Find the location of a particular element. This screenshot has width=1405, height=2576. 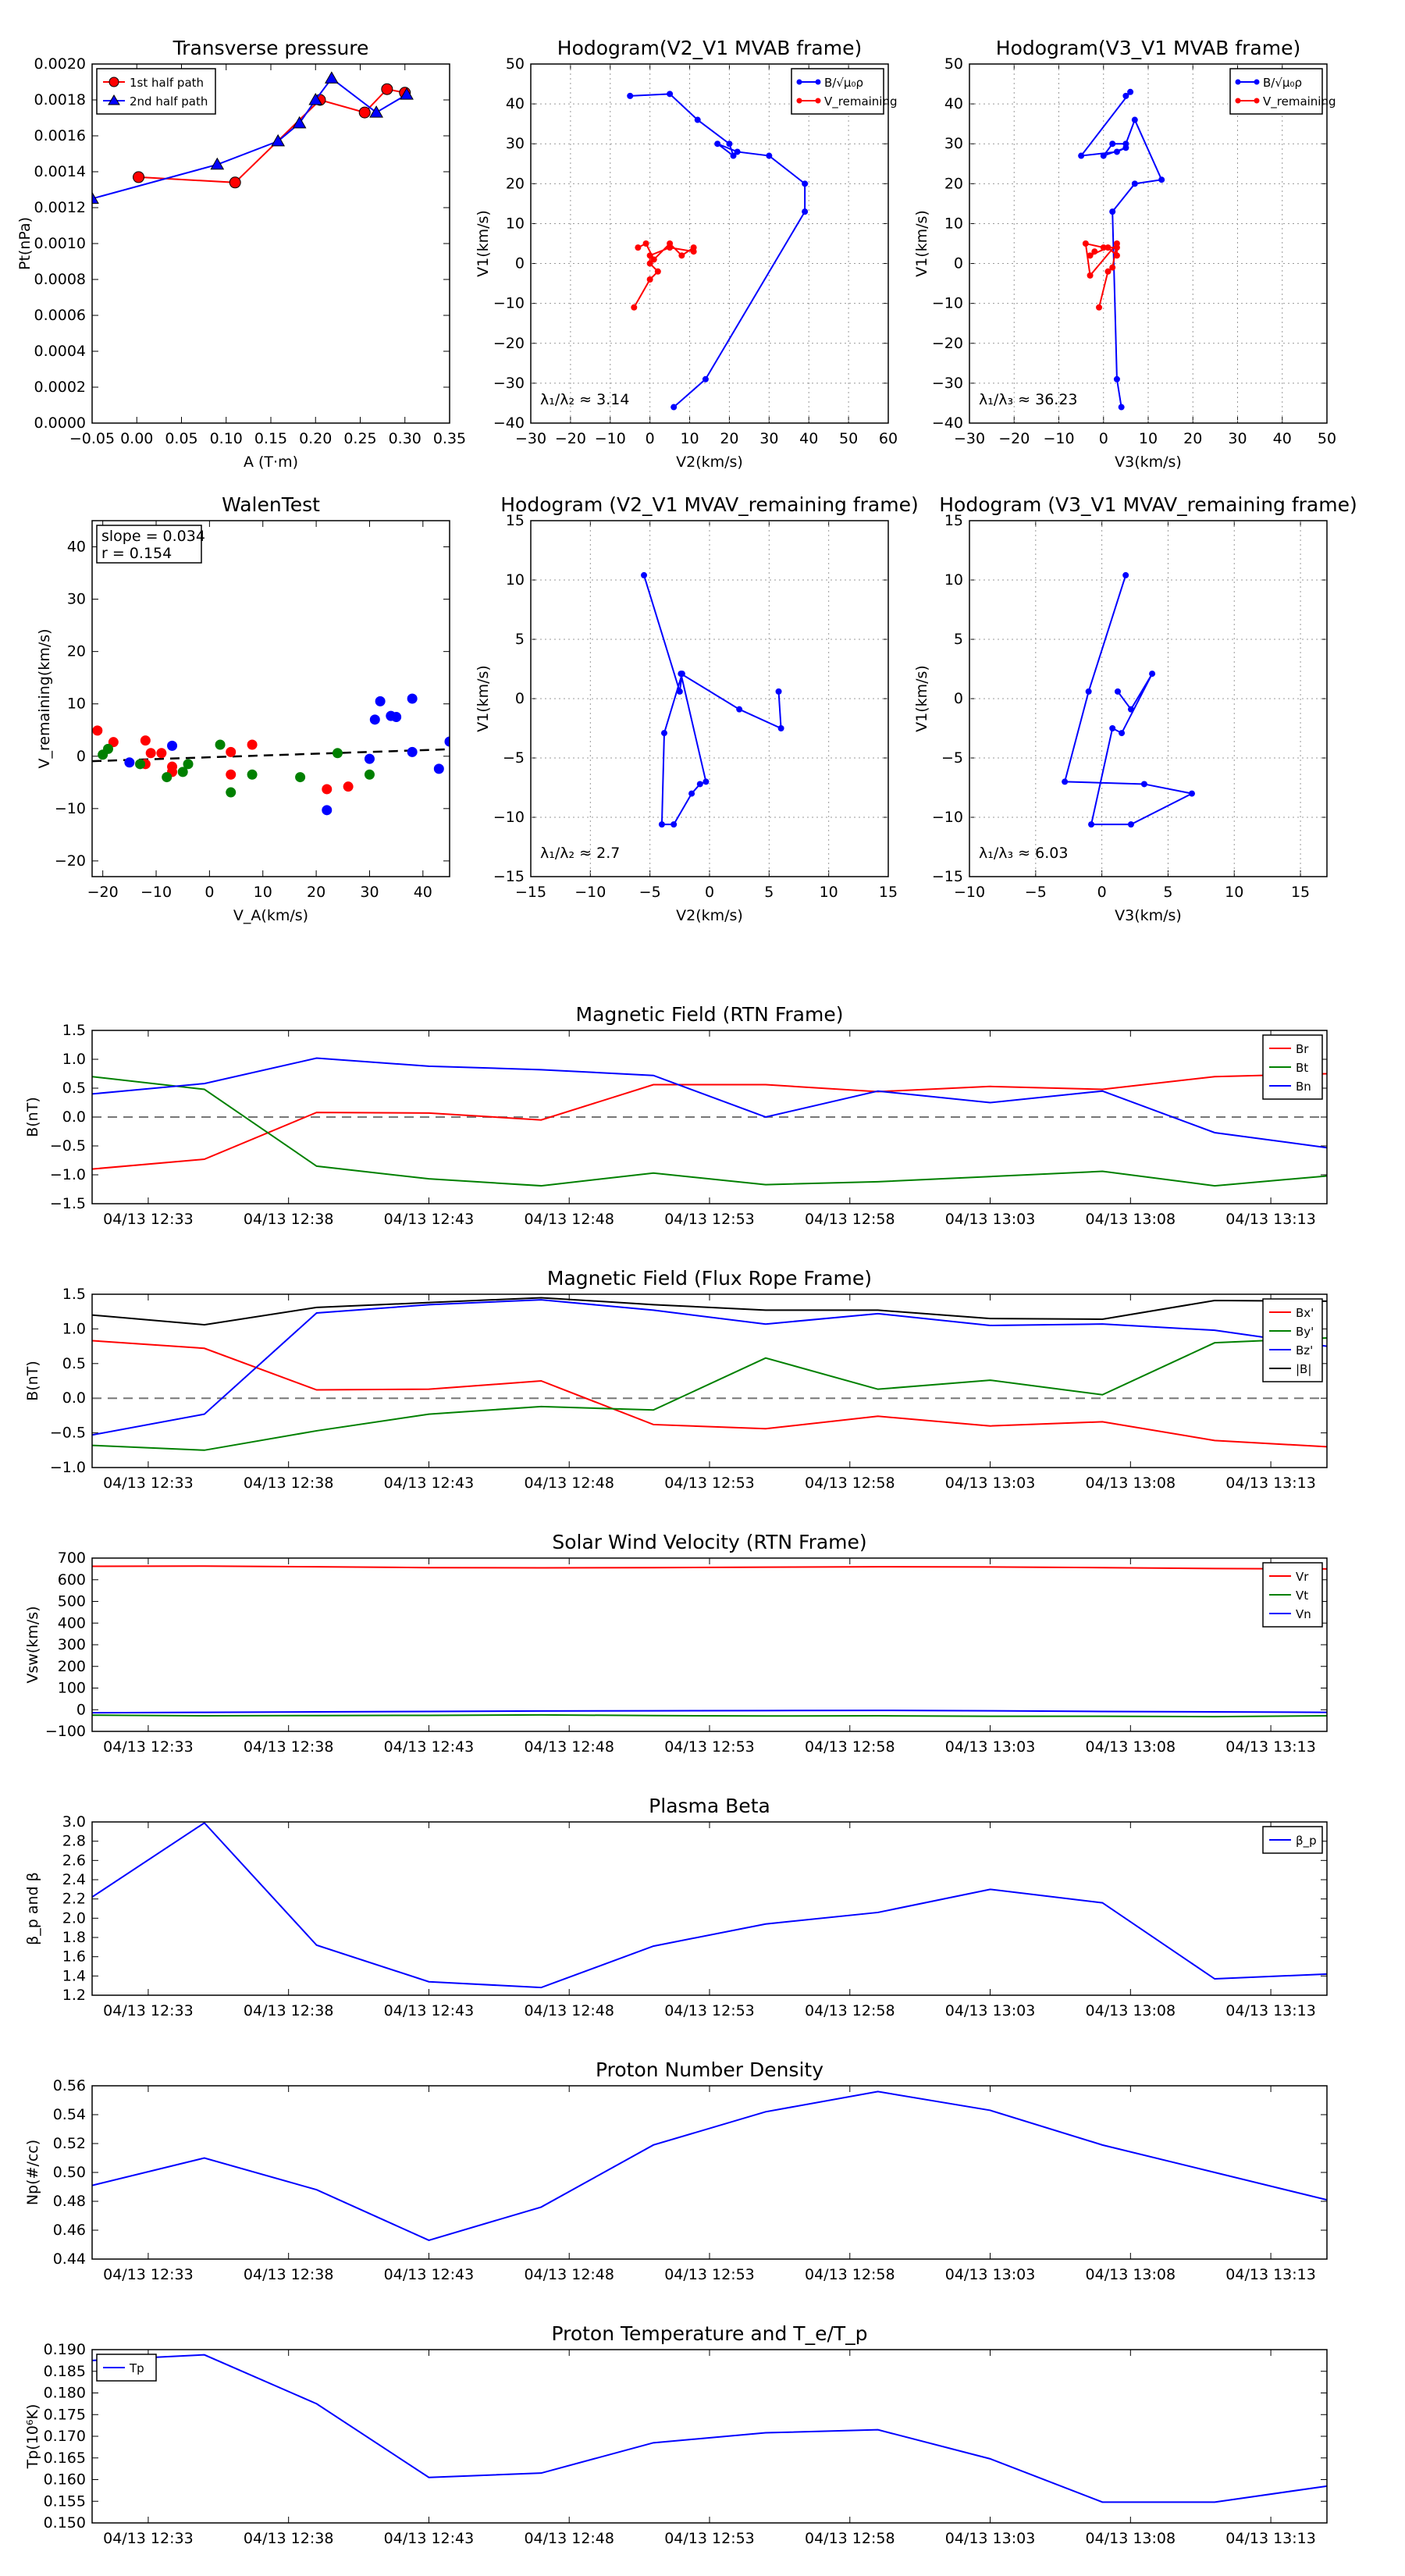

y-tick-label: 0.44 is located at coordinates (69, 2259).